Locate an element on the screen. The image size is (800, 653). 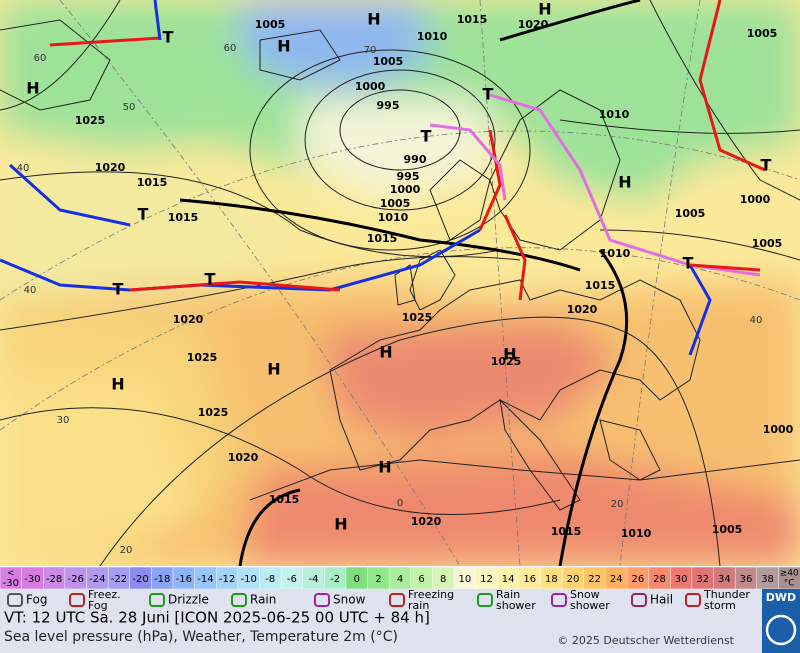
colorbar-label: 14 is located at coordinates (508, 579).